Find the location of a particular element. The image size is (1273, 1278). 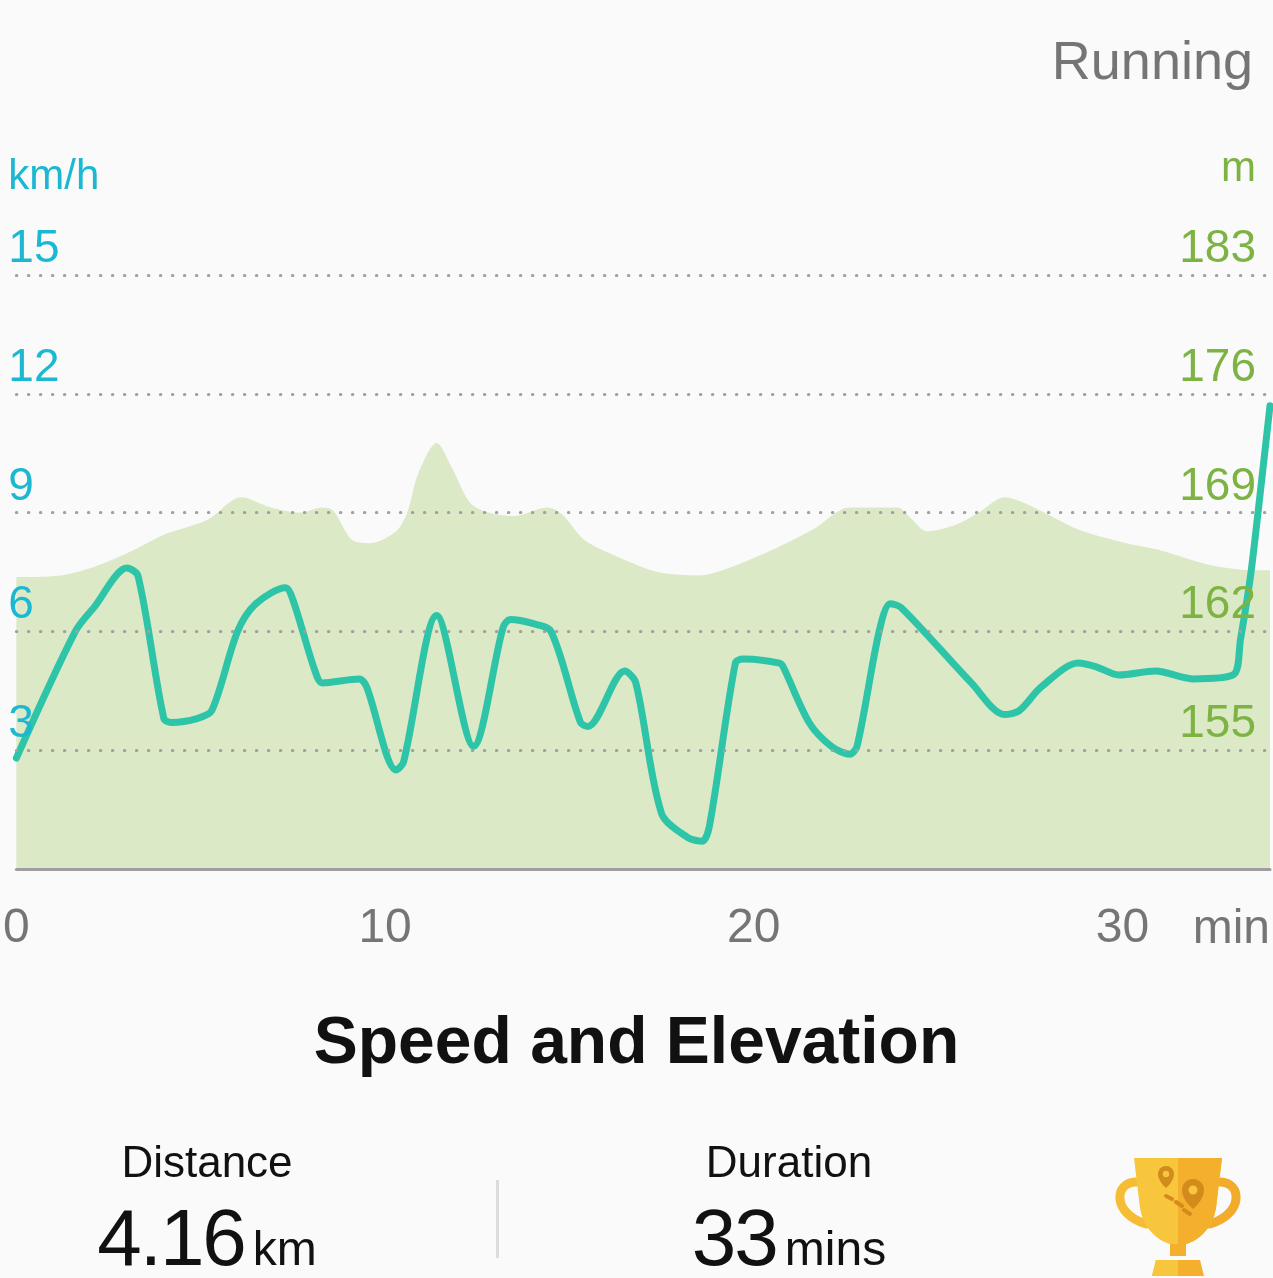

text: mins is located at coordinates (835, 1248).